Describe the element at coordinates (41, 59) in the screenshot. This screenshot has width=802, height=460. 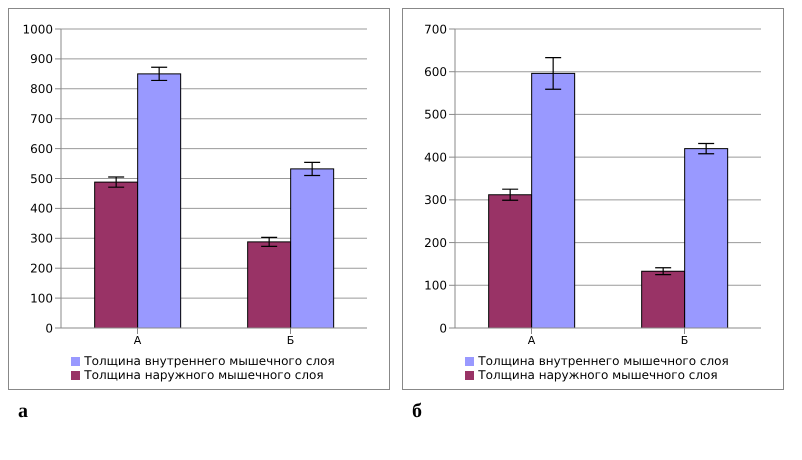
I see `y-tick-label: 900` at that location.